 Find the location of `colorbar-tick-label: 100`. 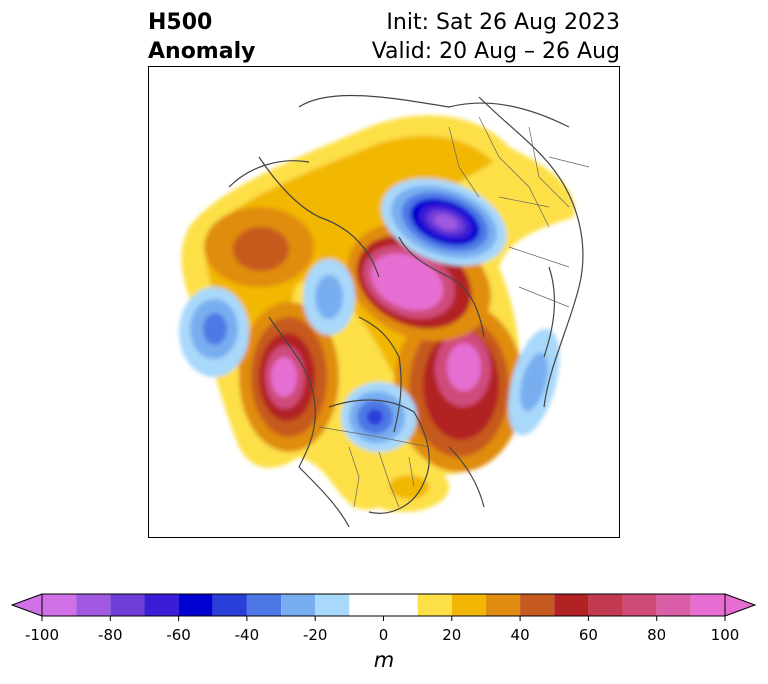

colorbar-tick-label: 100 is located at coordinates (725, 635).